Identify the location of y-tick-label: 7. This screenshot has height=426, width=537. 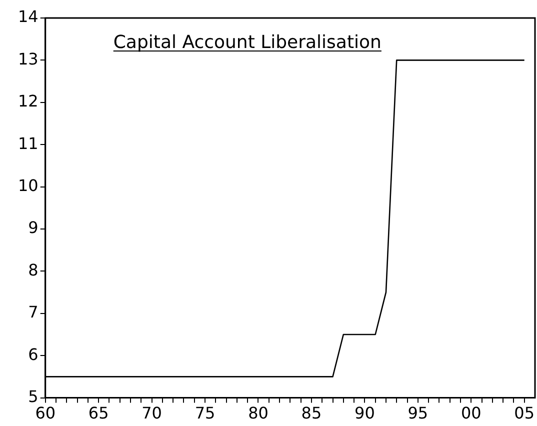
(33, 312).